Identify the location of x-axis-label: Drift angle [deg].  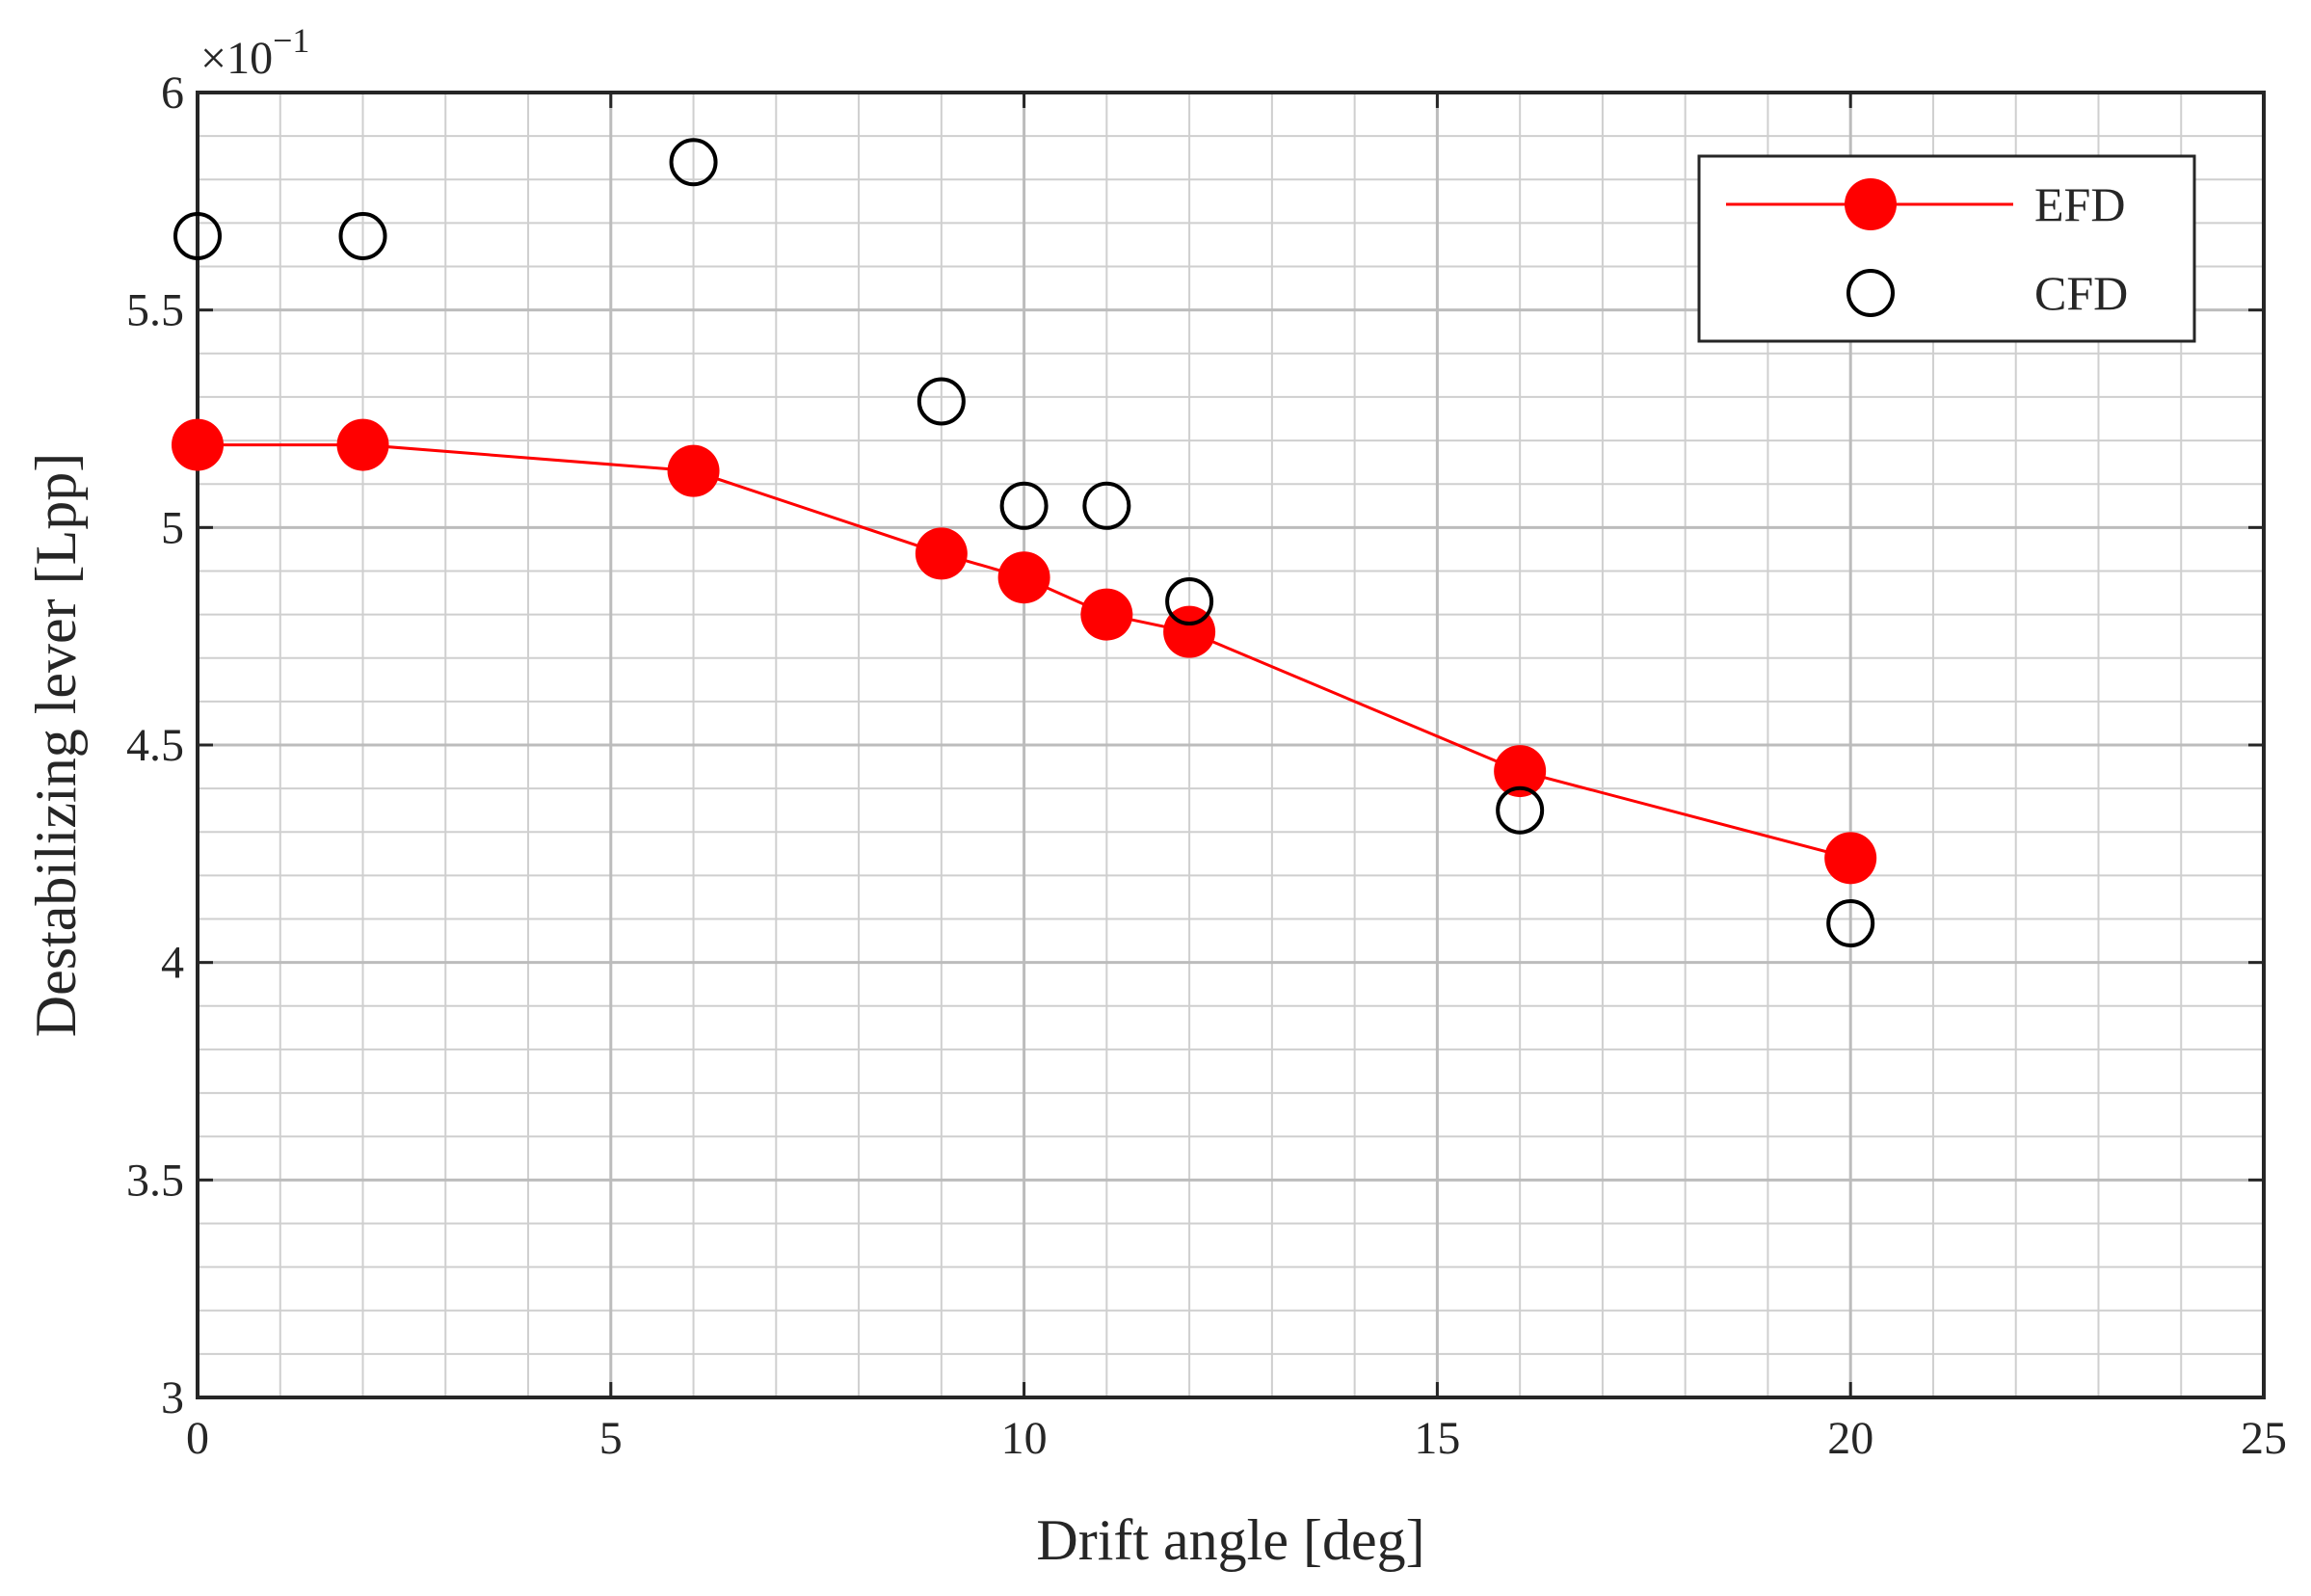
(1230, 1540).